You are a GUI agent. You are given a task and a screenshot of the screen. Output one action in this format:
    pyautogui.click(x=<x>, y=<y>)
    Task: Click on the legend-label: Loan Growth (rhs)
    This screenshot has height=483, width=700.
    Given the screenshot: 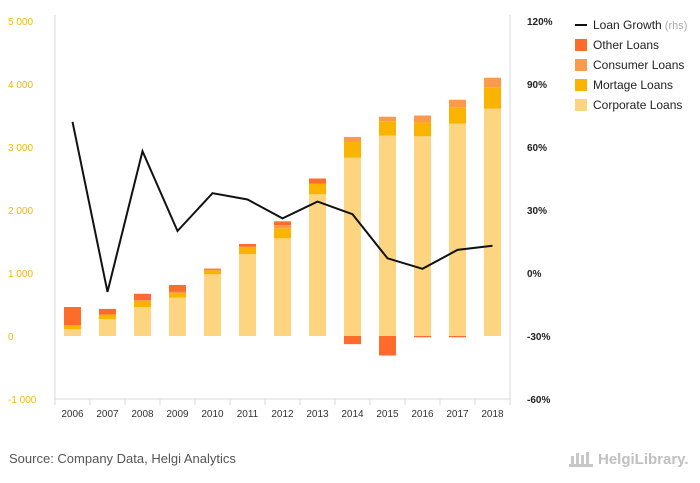 What is the action you would take?
    pyautogui.click(x=640, y=25)
    